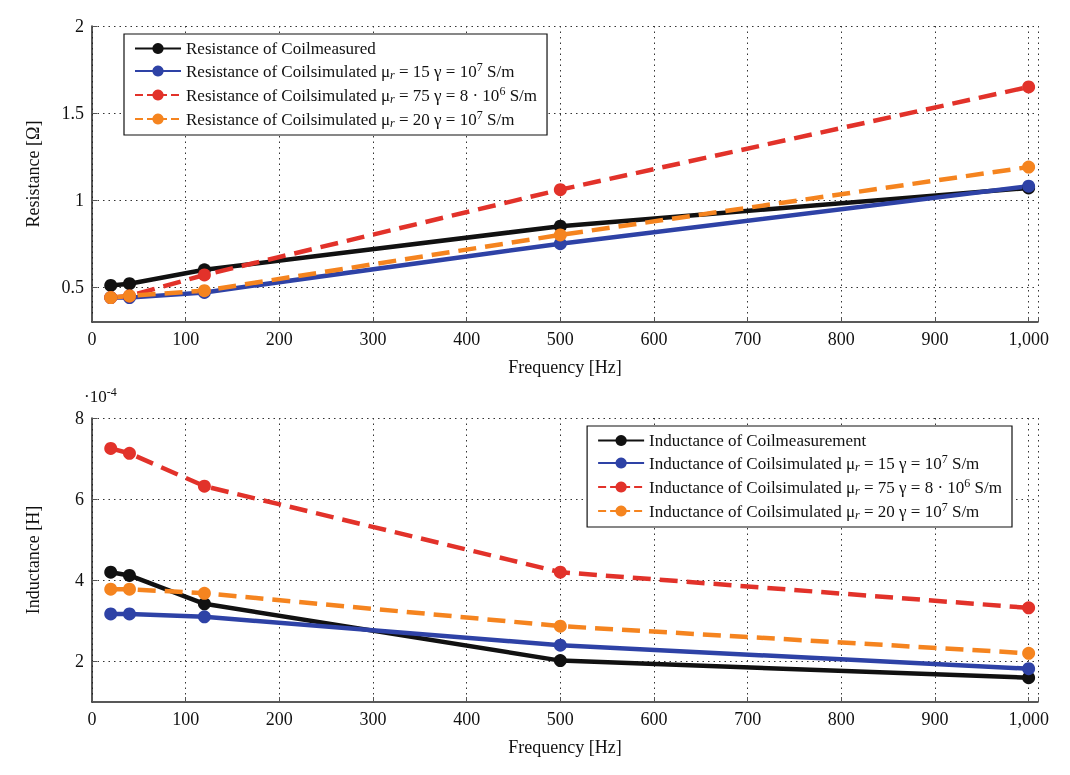 This screenshot has width=1070, height=775. Describe the element at coordinates (72, 287) in the screenshot. I see `y-tick-label: 0.5` at that location.